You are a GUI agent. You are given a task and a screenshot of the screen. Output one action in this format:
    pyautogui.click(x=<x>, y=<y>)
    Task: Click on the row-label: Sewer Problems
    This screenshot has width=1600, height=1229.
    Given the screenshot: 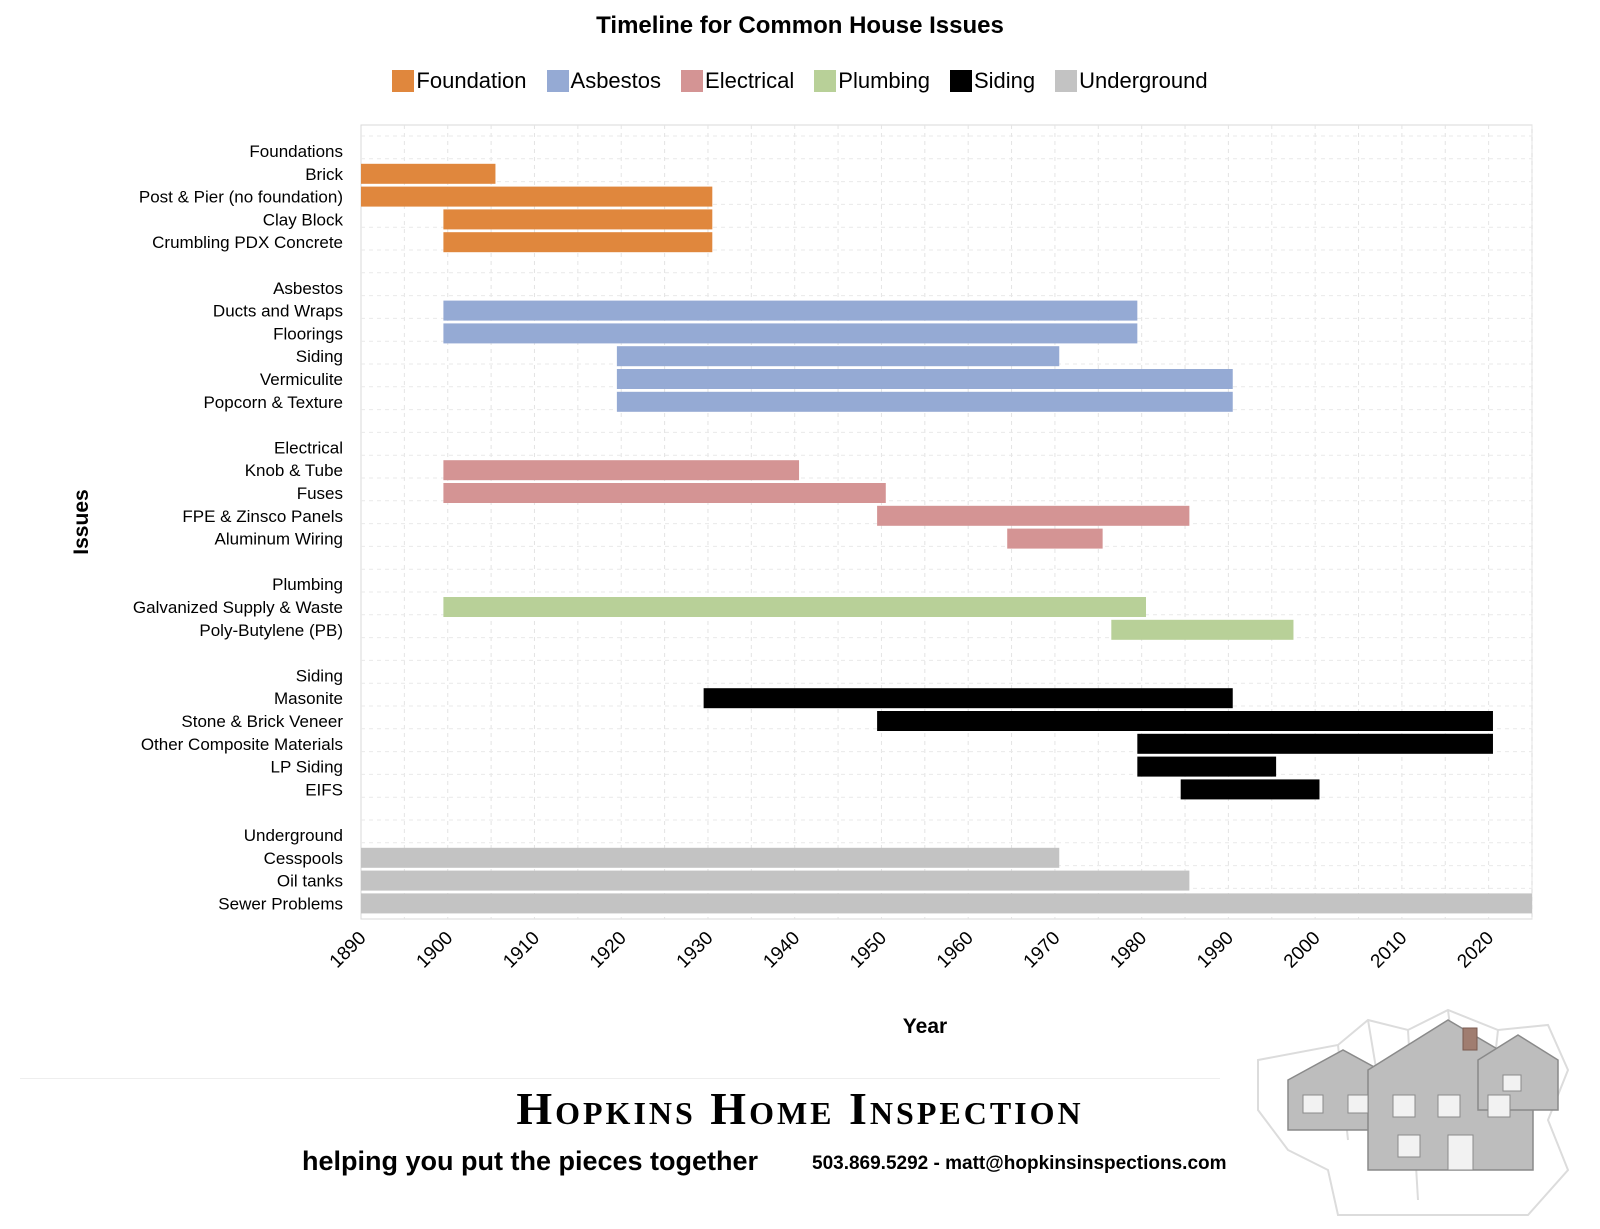 What is the action you would take?
    pyautogui.click(x=280, y=903)
    